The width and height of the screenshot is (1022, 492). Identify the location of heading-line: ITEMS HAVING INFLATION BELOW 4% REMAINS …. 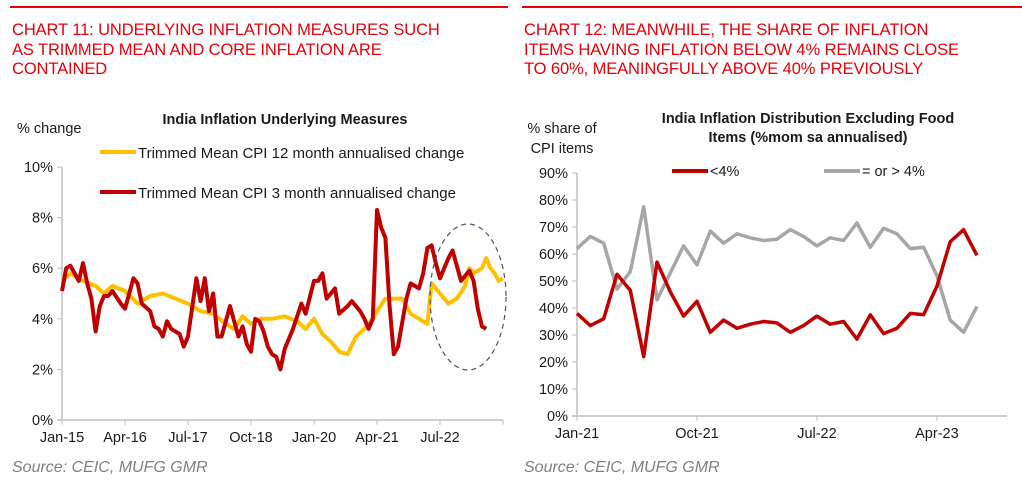
(741, 49).